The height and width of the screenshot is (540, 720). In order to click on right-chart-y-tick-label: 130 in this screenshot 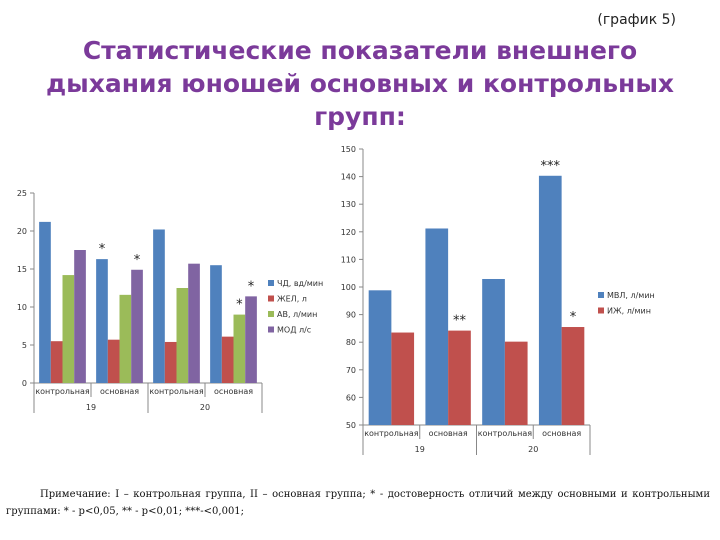, I will do `click(348, 204)`.